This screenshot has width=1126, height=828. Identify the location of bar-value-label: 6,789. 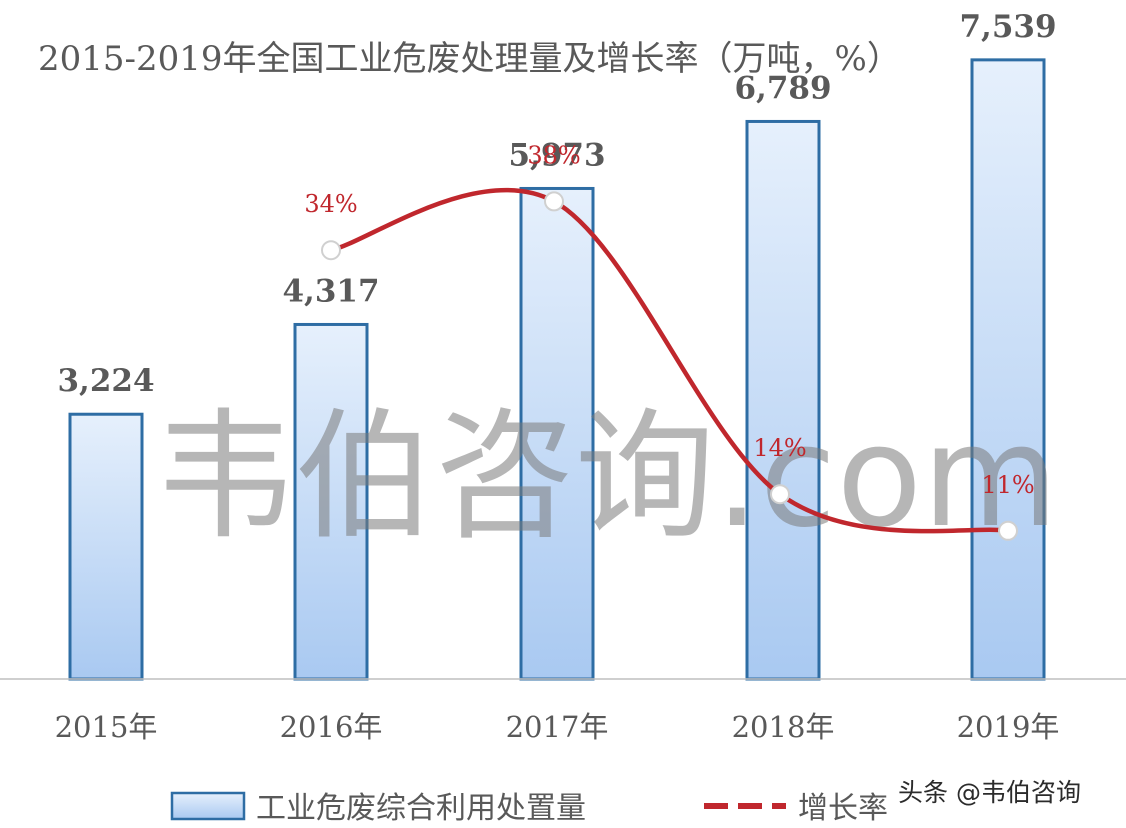
(782, 88).